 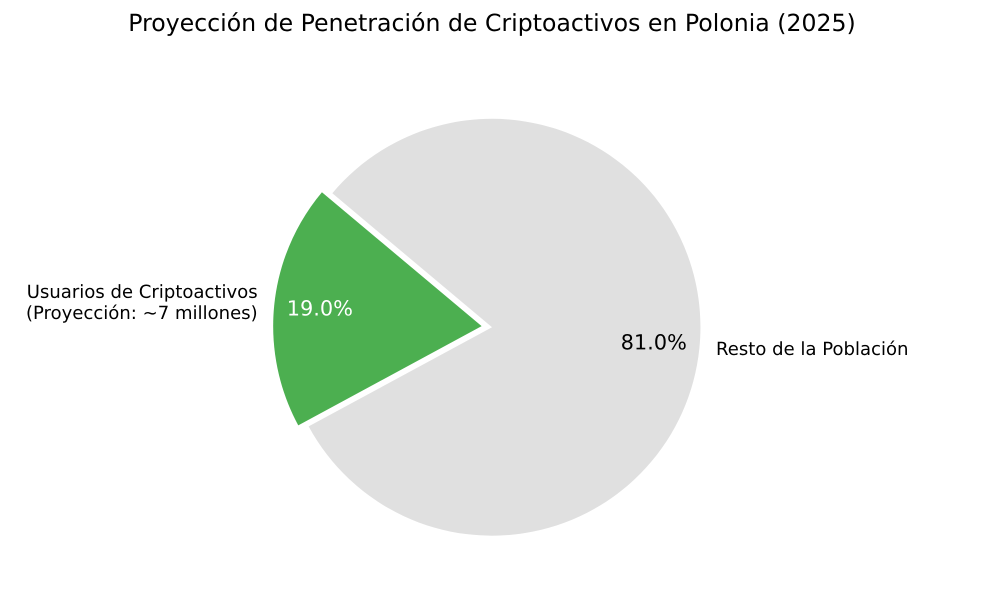 What do you see at coordinates (812, 348) in the screenshot?
I see `slice-label: Resto de la Población` at bounding box center [812, 348].